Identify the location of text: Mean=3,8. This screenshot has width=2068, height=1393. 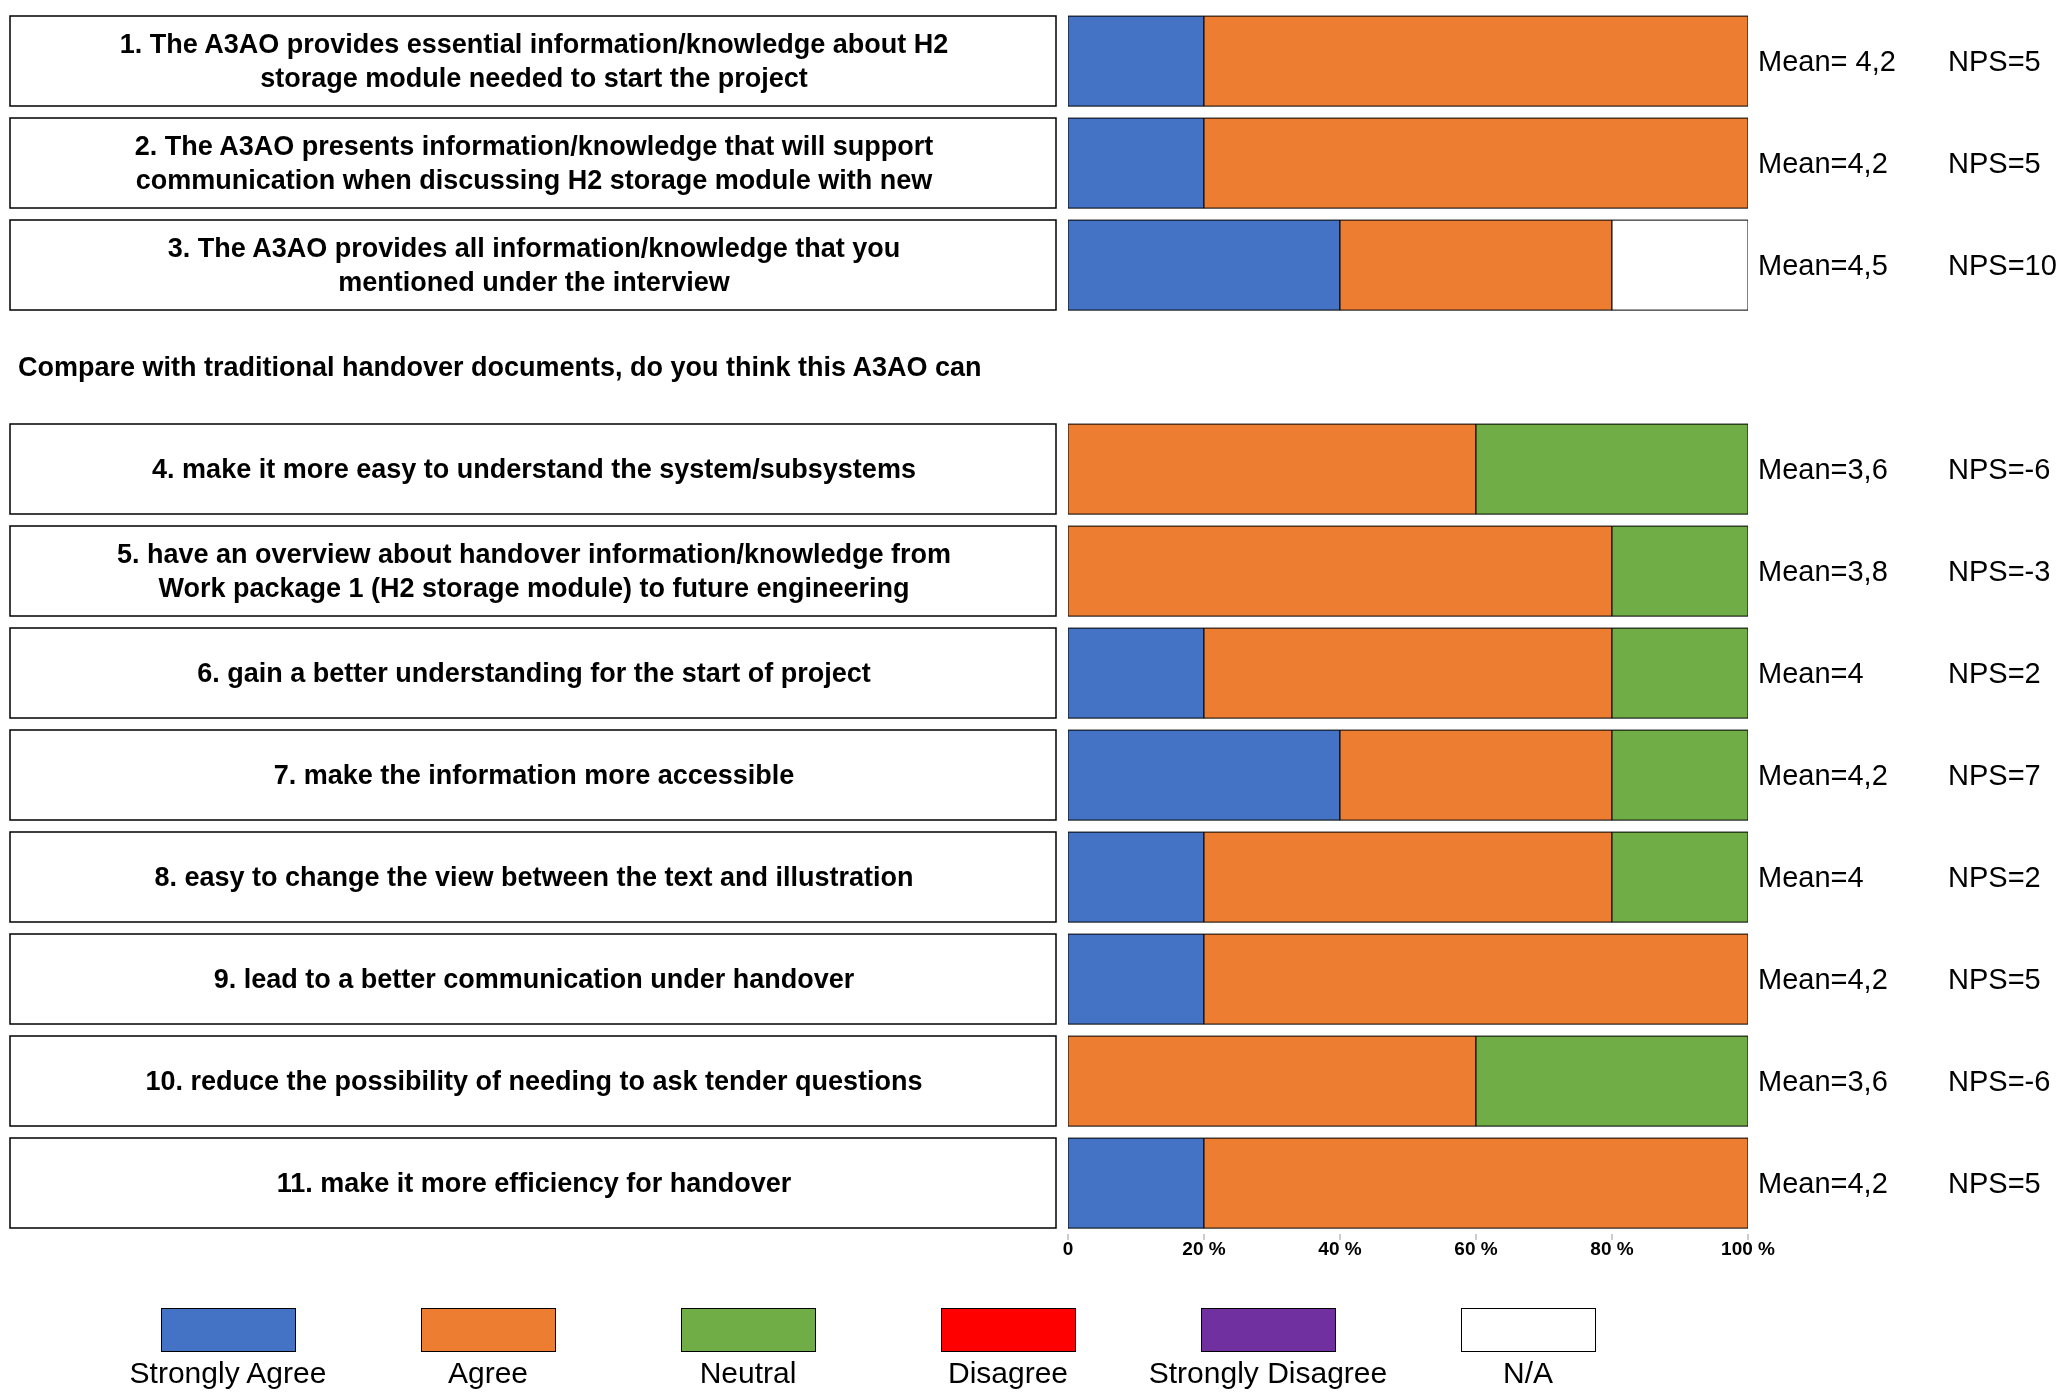
(1823, 571).